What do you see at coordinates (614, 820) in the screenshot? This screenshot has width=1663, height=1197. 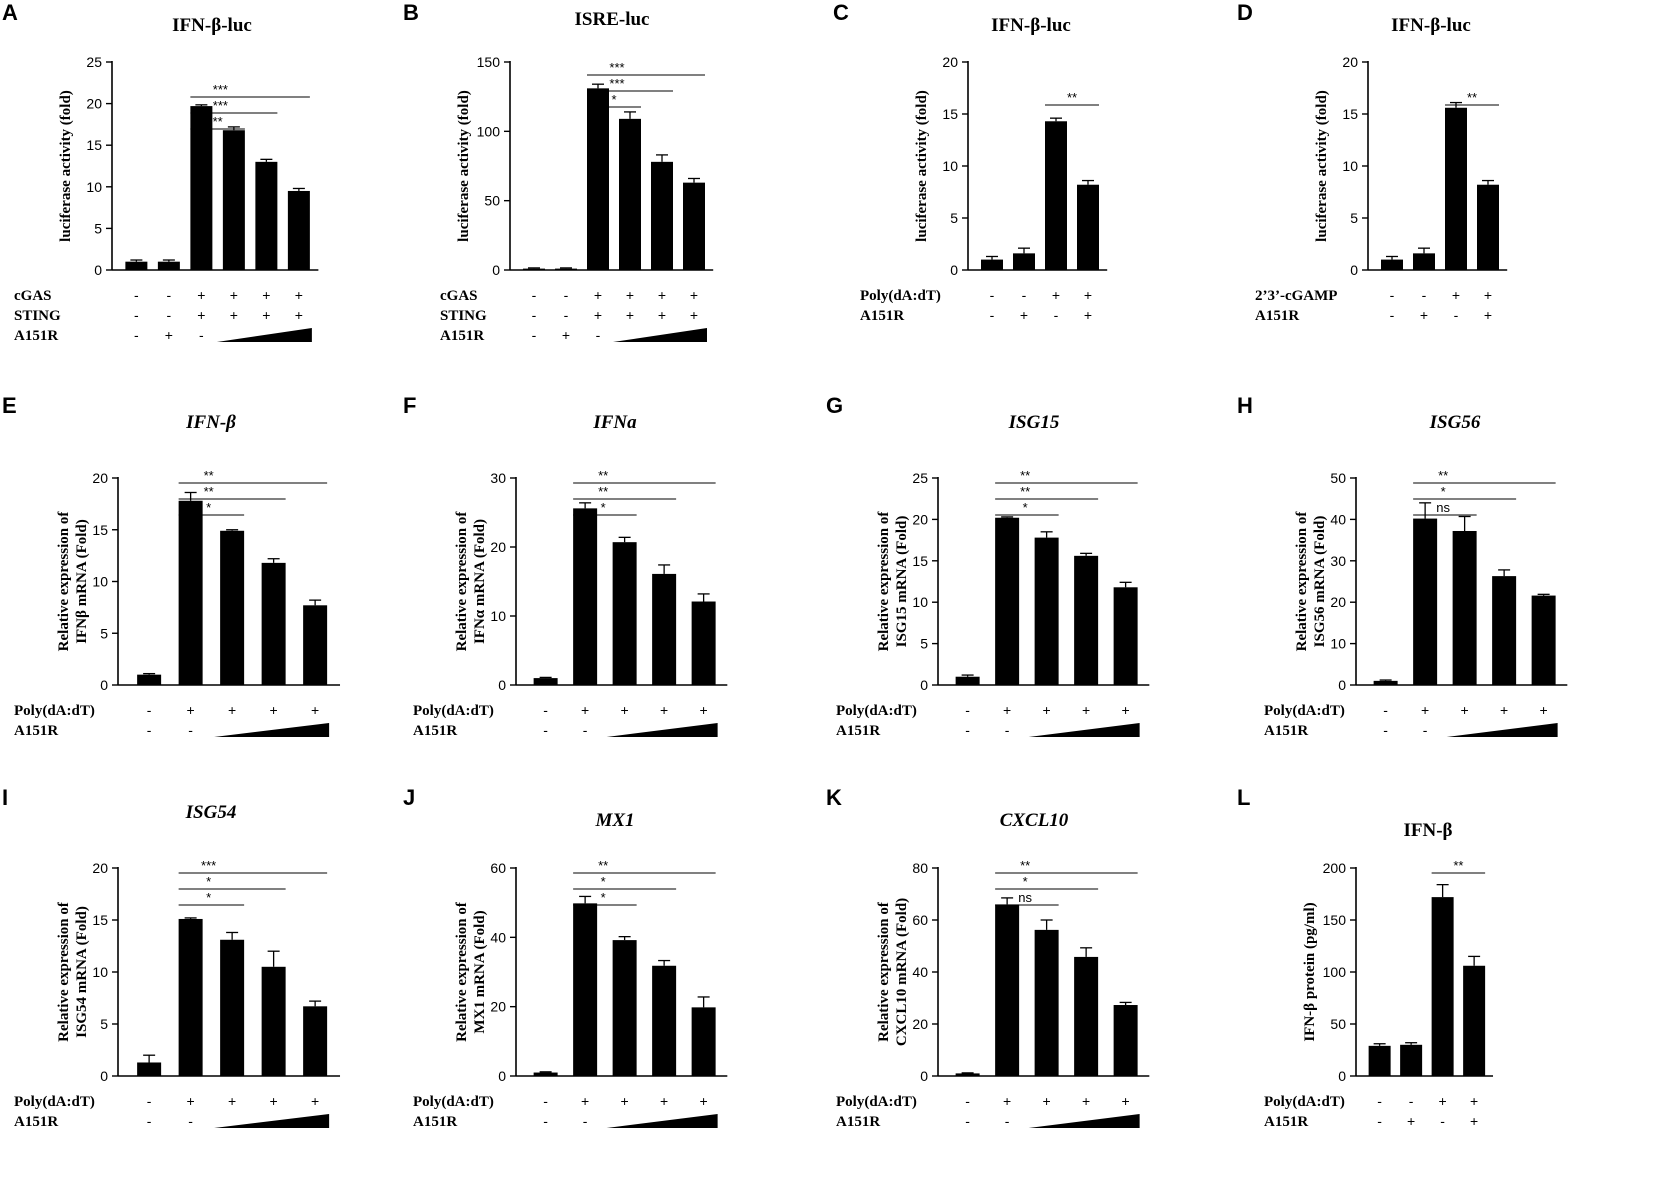 I see `chart-title: MX1` at bounding box center [614, 820].